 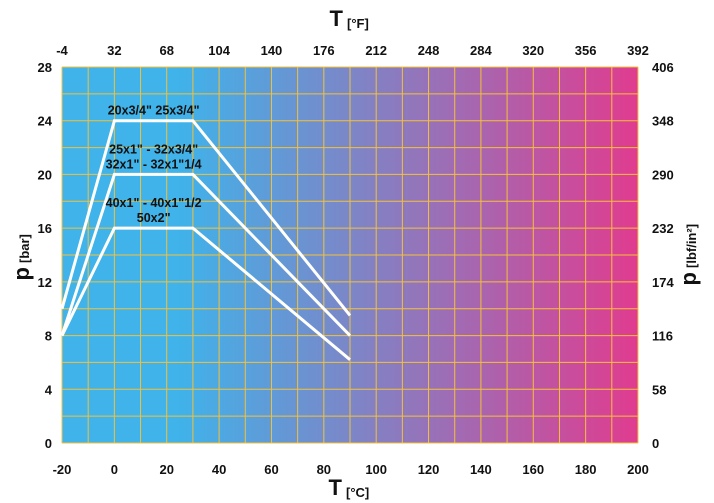 I want to click on x-tick-label: 40, so click(x=219, y=469).